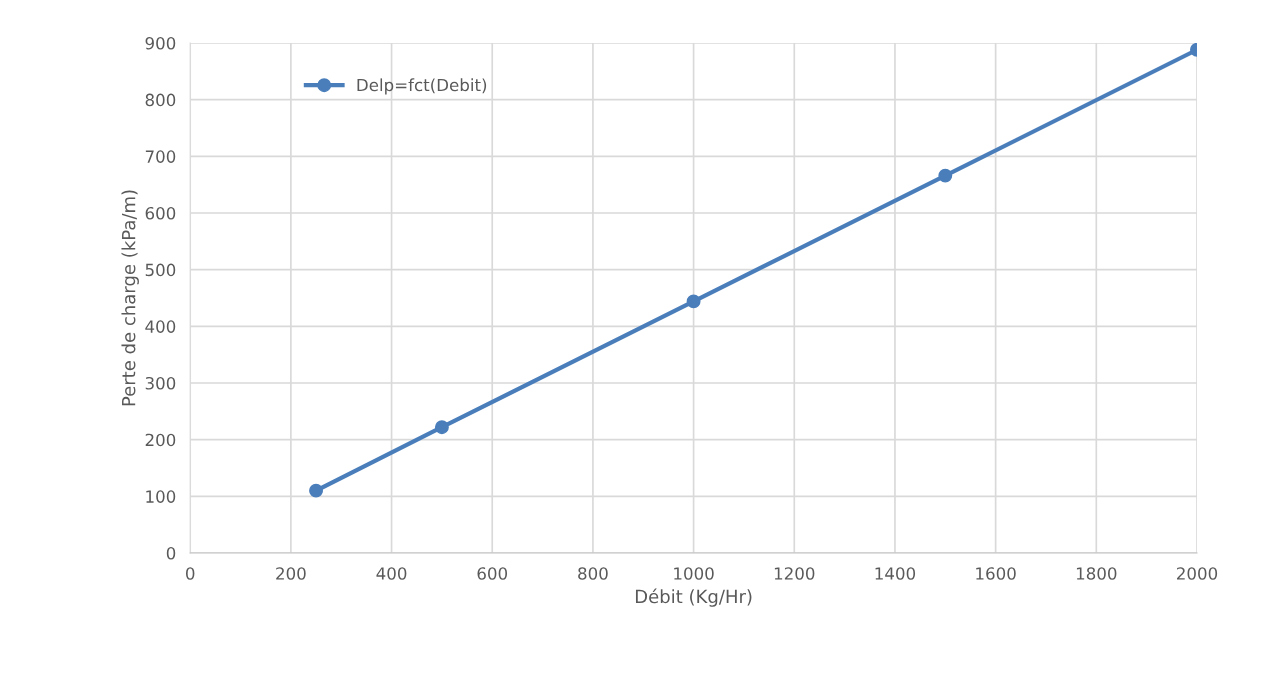 This screenshot has width=1268, height=693. I want to click on y-axis-title: Perte de charge (kPa/m), so click(130, 298).